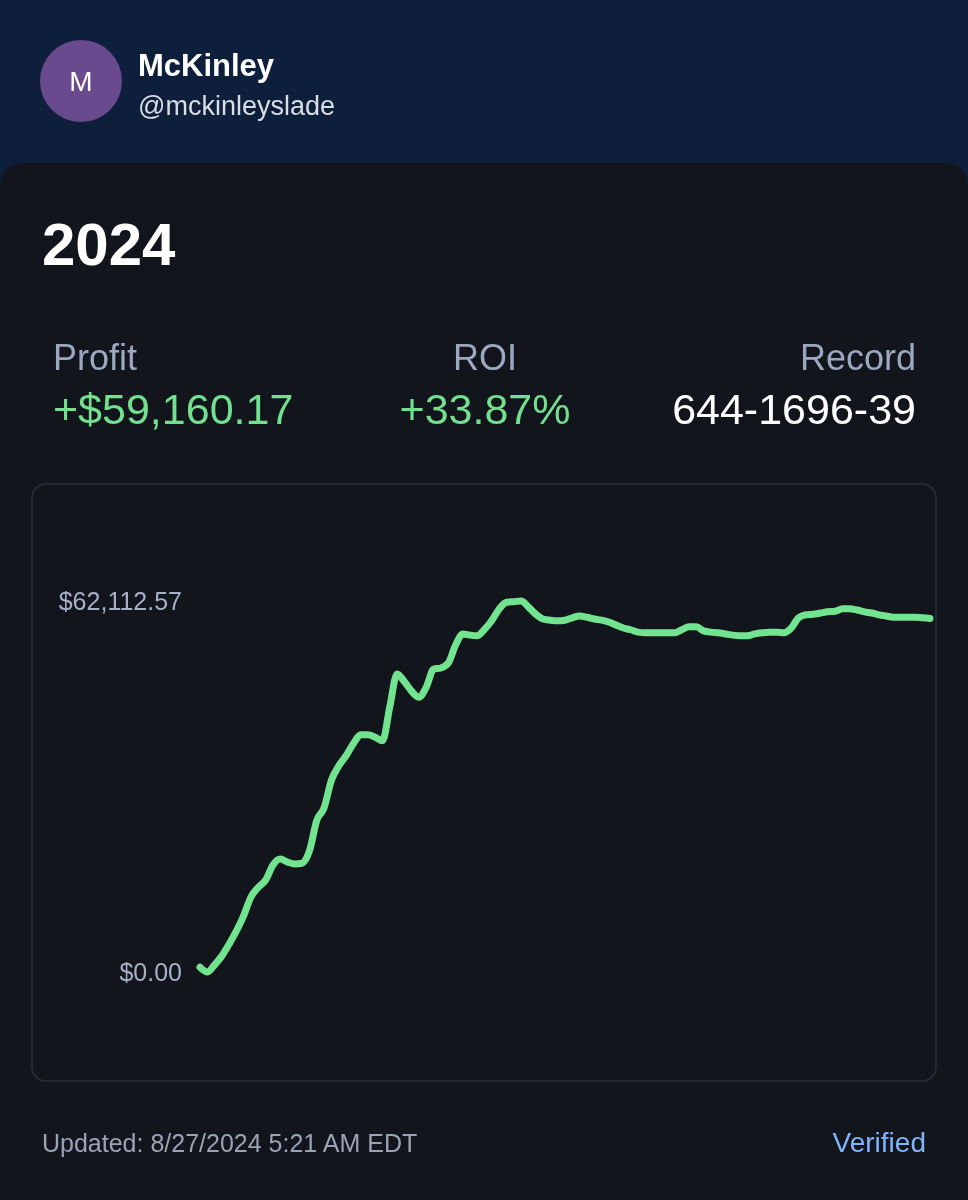 This screenshot has width=968, height=1200. Describe the element at coordinates (120, 600) in the screenshot. I see `y-tick-label: $62,112.57` at that location.